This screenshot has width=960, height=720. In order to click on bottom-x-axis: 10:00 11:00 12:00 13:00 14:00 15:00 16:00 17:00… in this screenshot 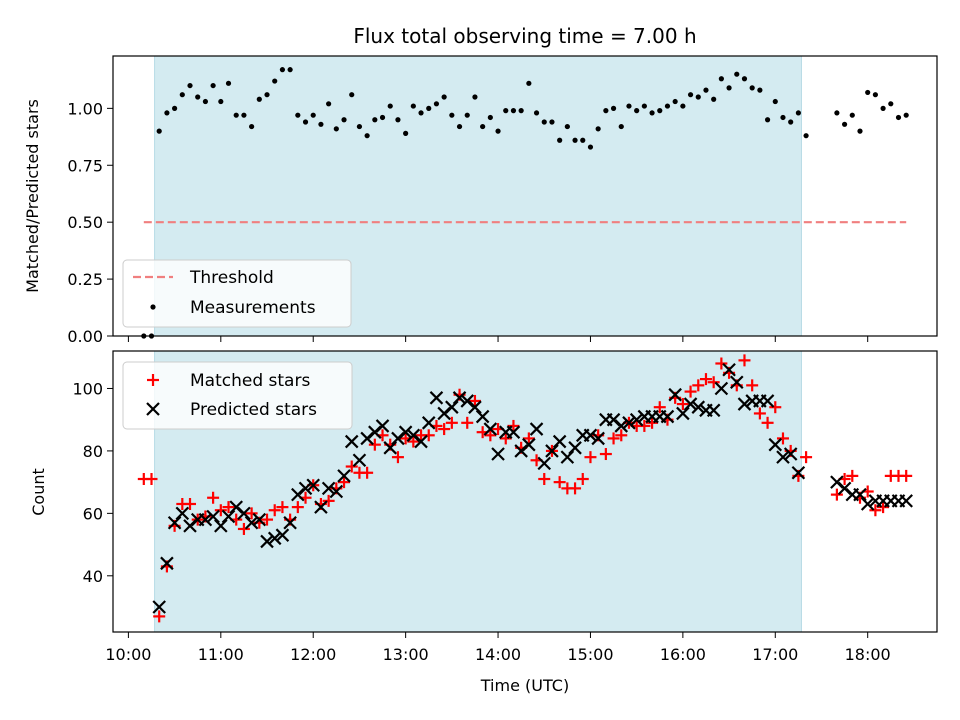, I will do `click(498, 648)`.